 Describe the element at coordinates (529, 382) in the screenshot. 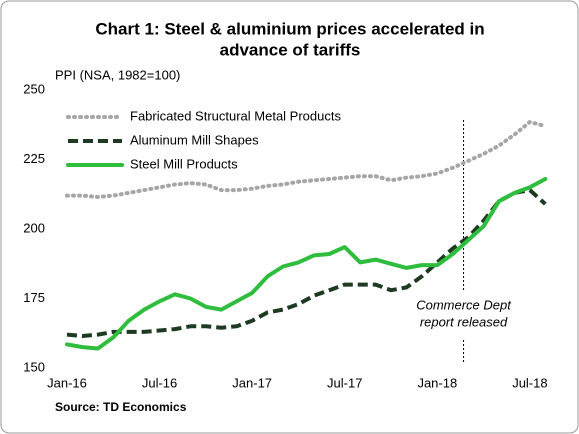

I see `x-tick-label: Jul-18` at that location.